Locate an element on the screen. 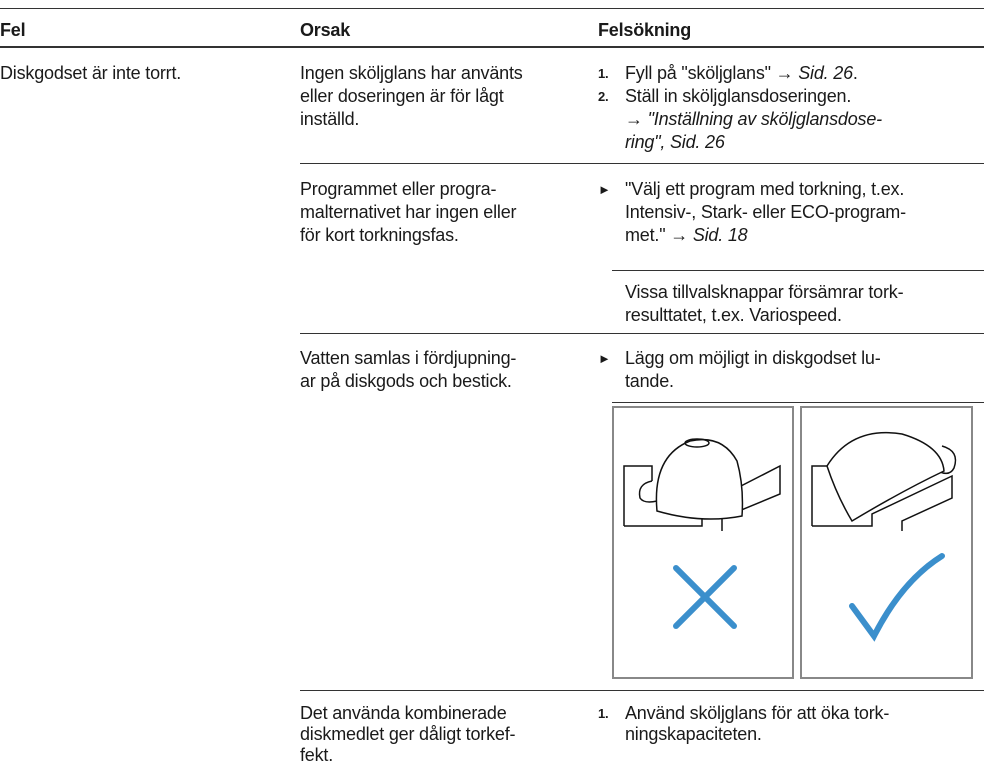 This screenshot has width=984, height=766. solution-line: Lägg om möjligt in diskgodset lu- is located at coordinates (753, 358).